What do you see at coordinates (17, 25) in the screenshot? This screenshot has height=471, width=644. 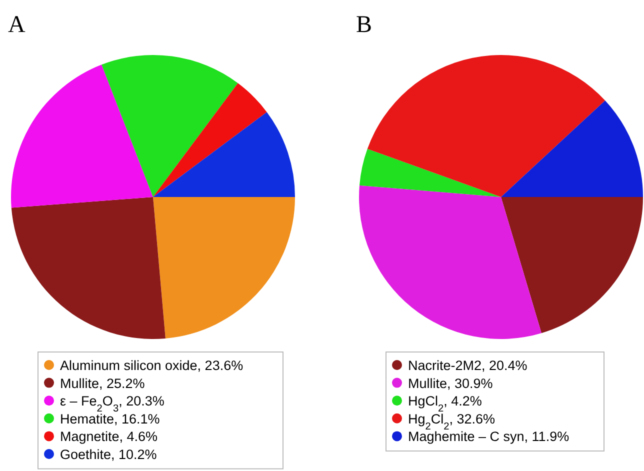 I see `chart-title: A` at bounding box center [17, 25].